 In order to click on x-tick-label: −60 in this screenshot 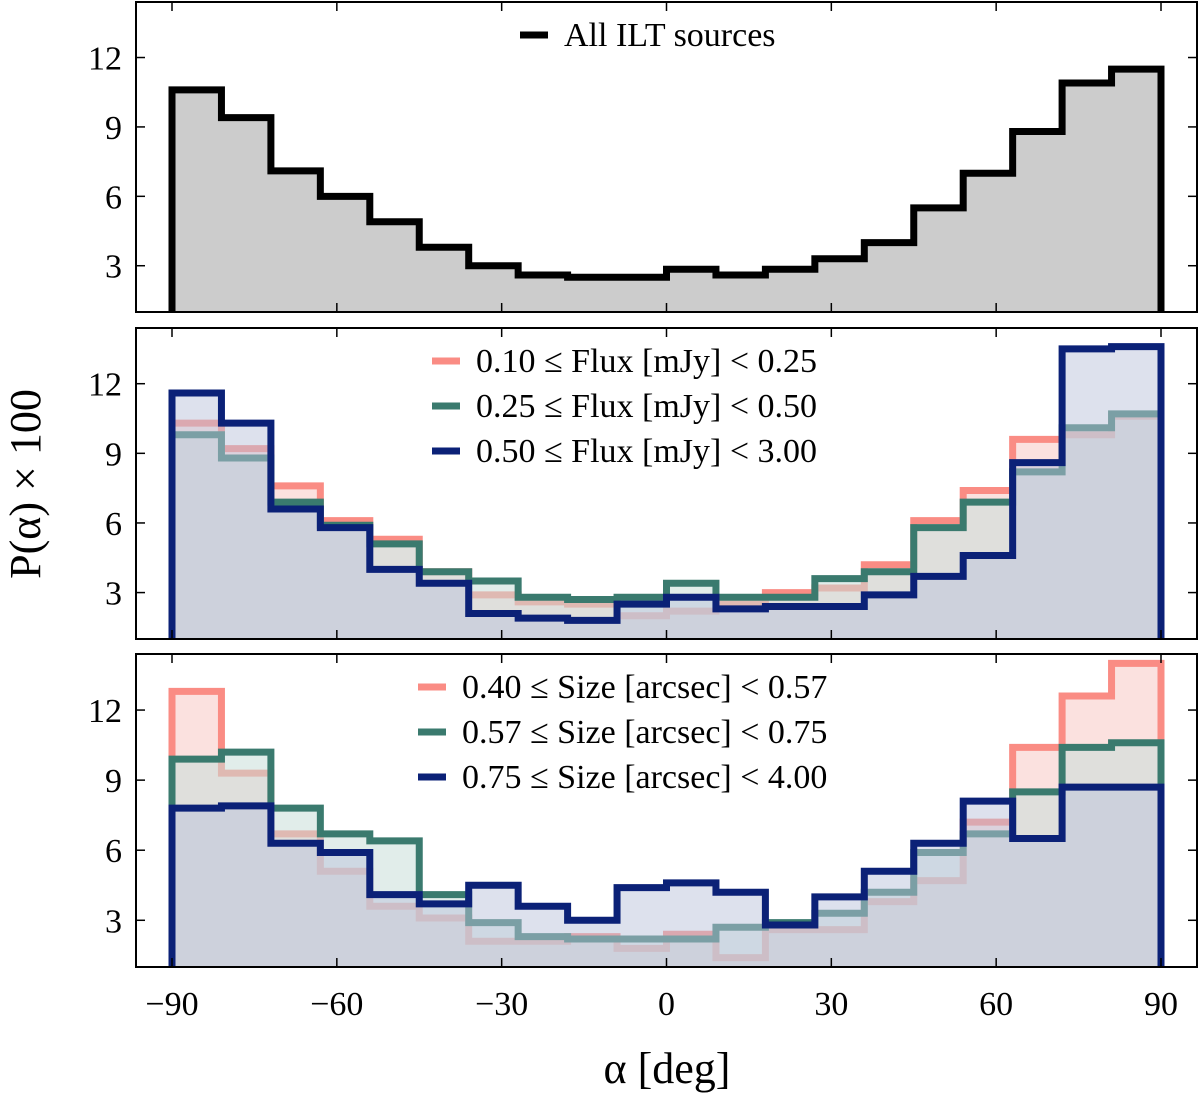, I will do `click(336, 1004)`.